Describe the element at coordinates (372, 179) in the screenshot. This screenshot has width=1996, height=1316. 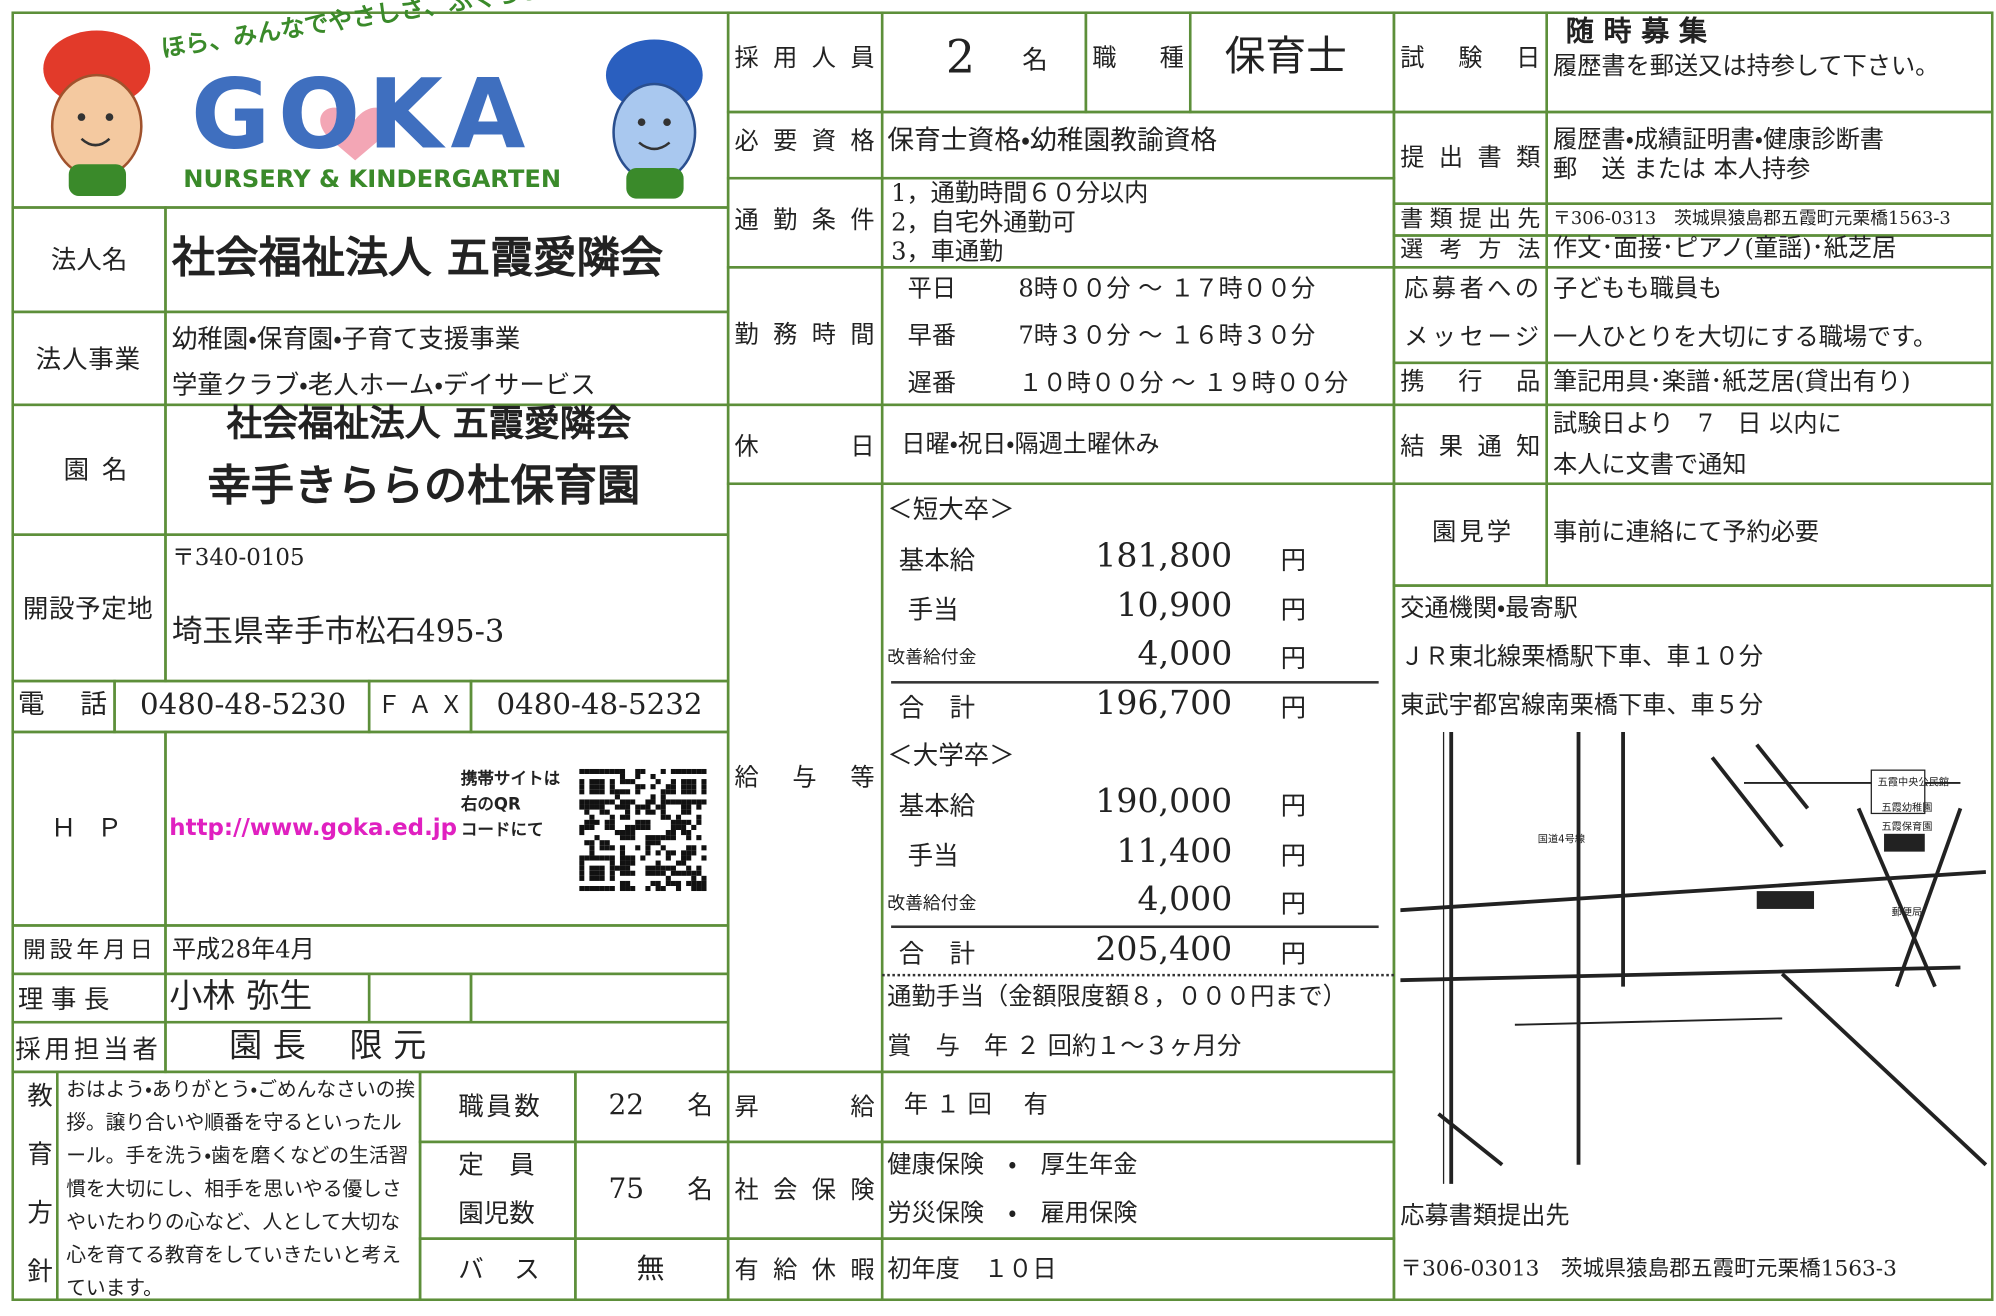
I see `logo-subtitle: NURSERY & KINDERGARTEN` at that location.